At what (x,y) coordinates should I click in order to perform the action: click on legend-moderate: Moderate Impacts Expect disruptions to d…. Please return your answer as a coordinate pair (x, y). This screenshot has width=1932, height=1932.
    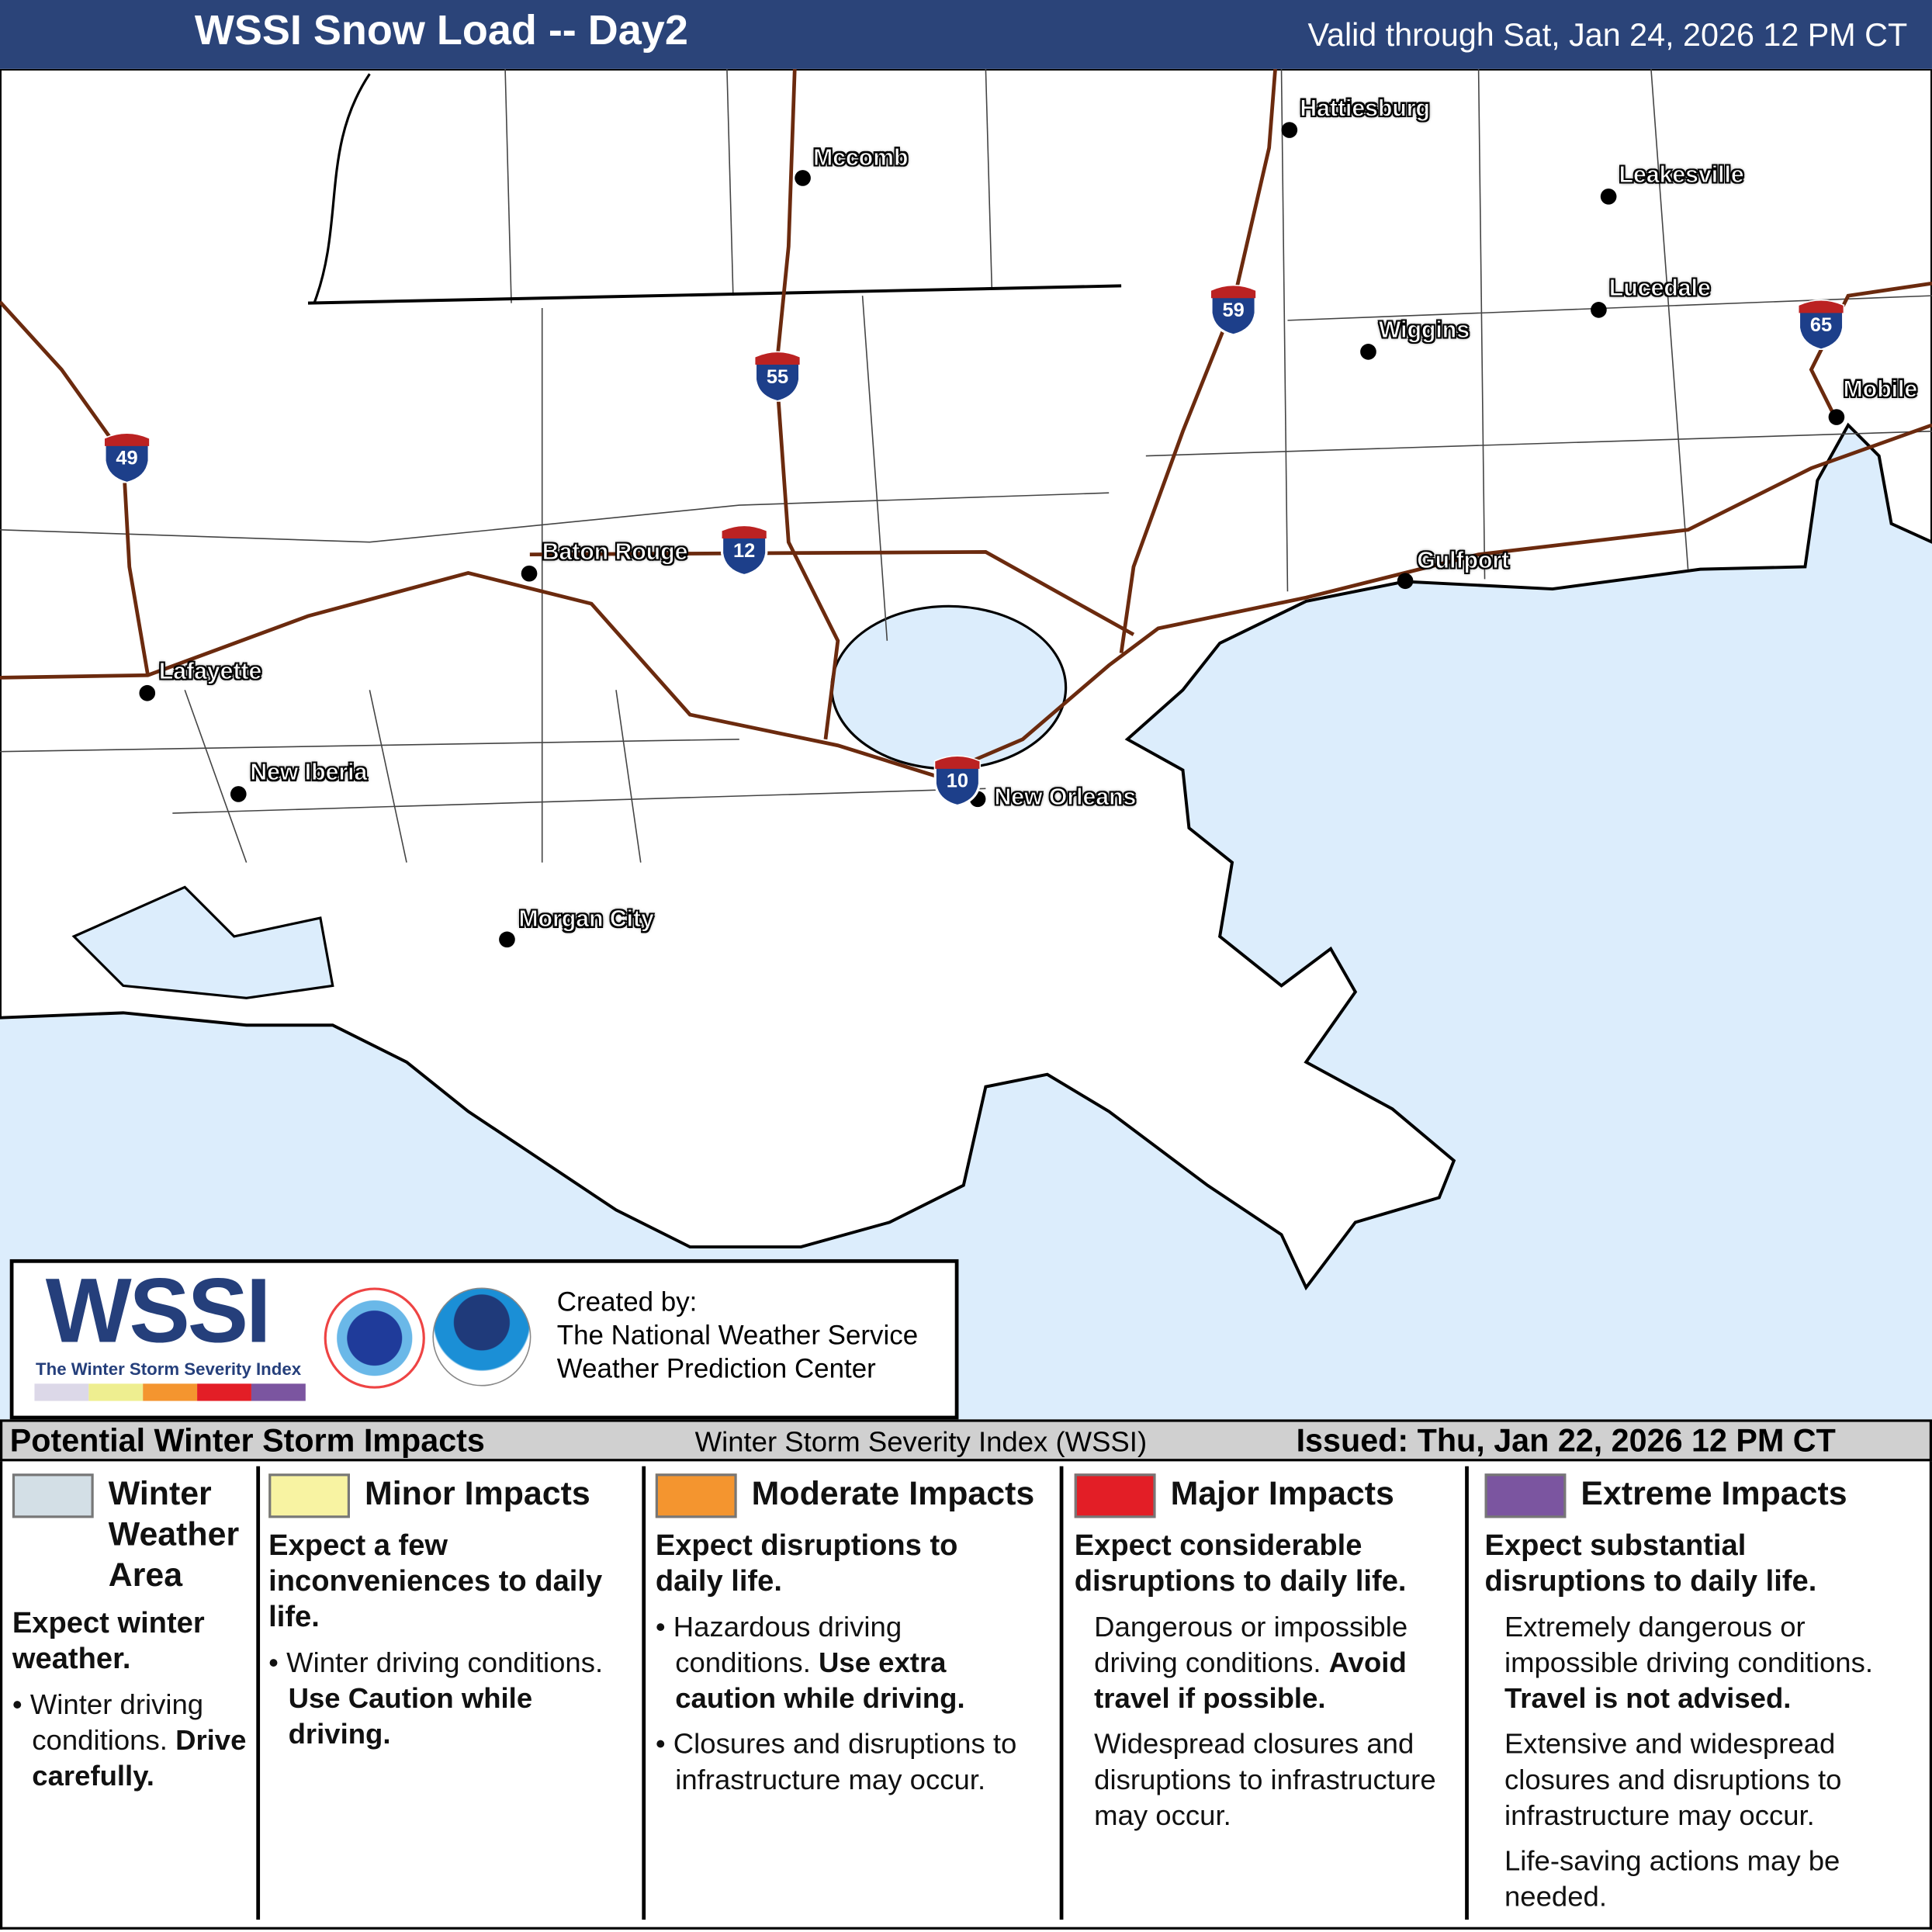
    Looking at the image, I should click on (853, 1690).